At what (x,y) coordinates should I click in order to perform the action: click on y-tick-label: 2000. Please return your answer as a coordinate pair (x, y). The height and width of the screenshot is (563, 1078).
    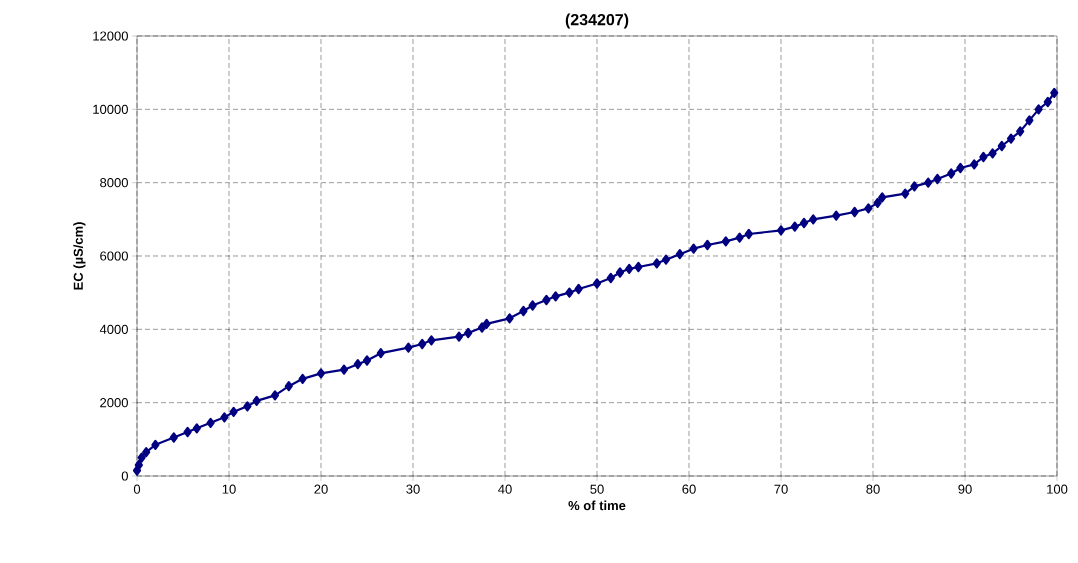
    Looking at the image, I should click on (114, 403).